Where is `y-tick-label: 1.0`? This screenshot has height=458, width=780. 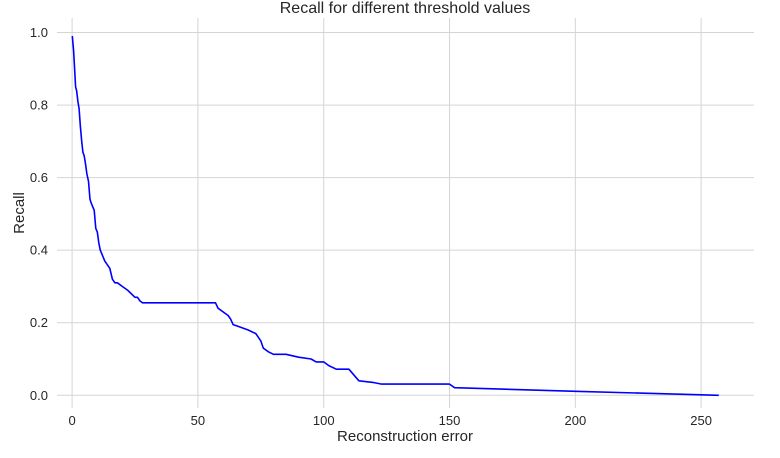
y-tick-label: 1.0 is located at coordinates (39, 32).